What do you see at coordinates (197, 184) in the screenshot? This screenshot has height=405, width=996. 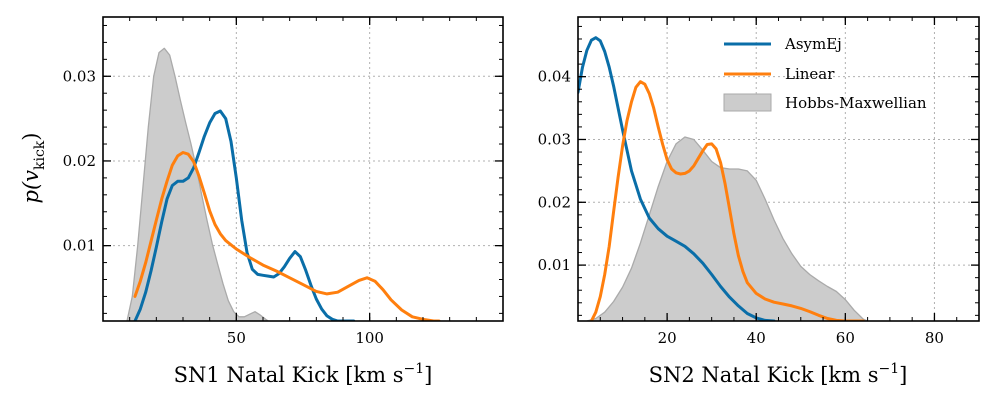 I see `left-series-hobbs-maxwellian-area` at bounding box center [197, 184].